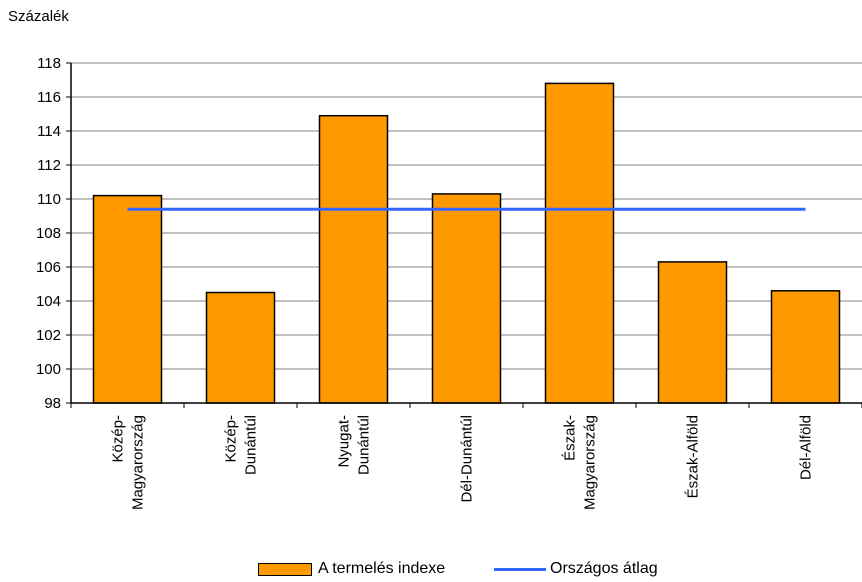  I want to click on y-tick-label: 118, so click(49, 63).